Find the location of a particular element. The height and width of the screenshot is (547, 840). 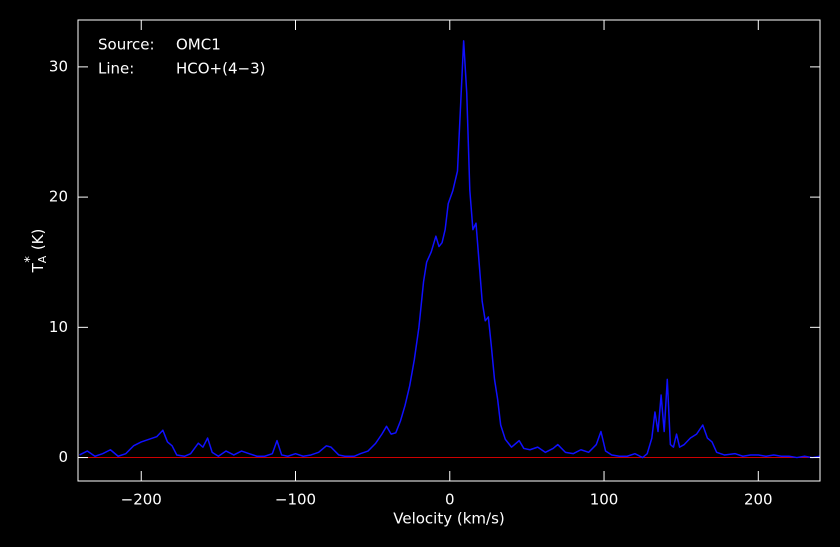

annotation-key: Source: is located at coordinates (126, 45).